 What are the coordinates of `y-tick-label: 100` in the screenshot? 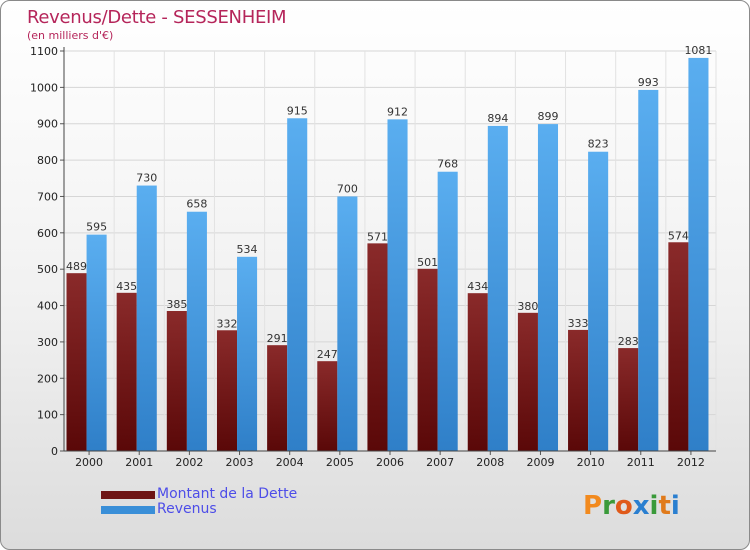 It's located at (47, 415).